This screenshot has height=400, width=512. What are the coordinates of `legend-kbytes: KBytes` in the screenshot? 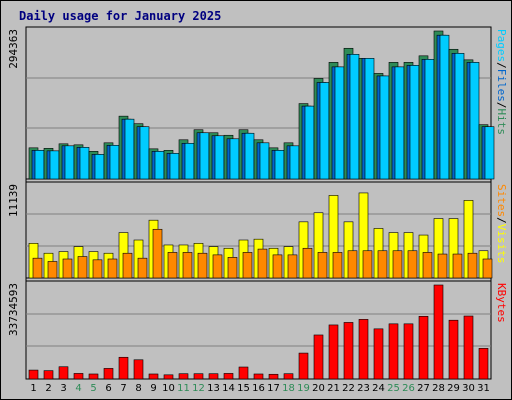 It's located at (501, 303).